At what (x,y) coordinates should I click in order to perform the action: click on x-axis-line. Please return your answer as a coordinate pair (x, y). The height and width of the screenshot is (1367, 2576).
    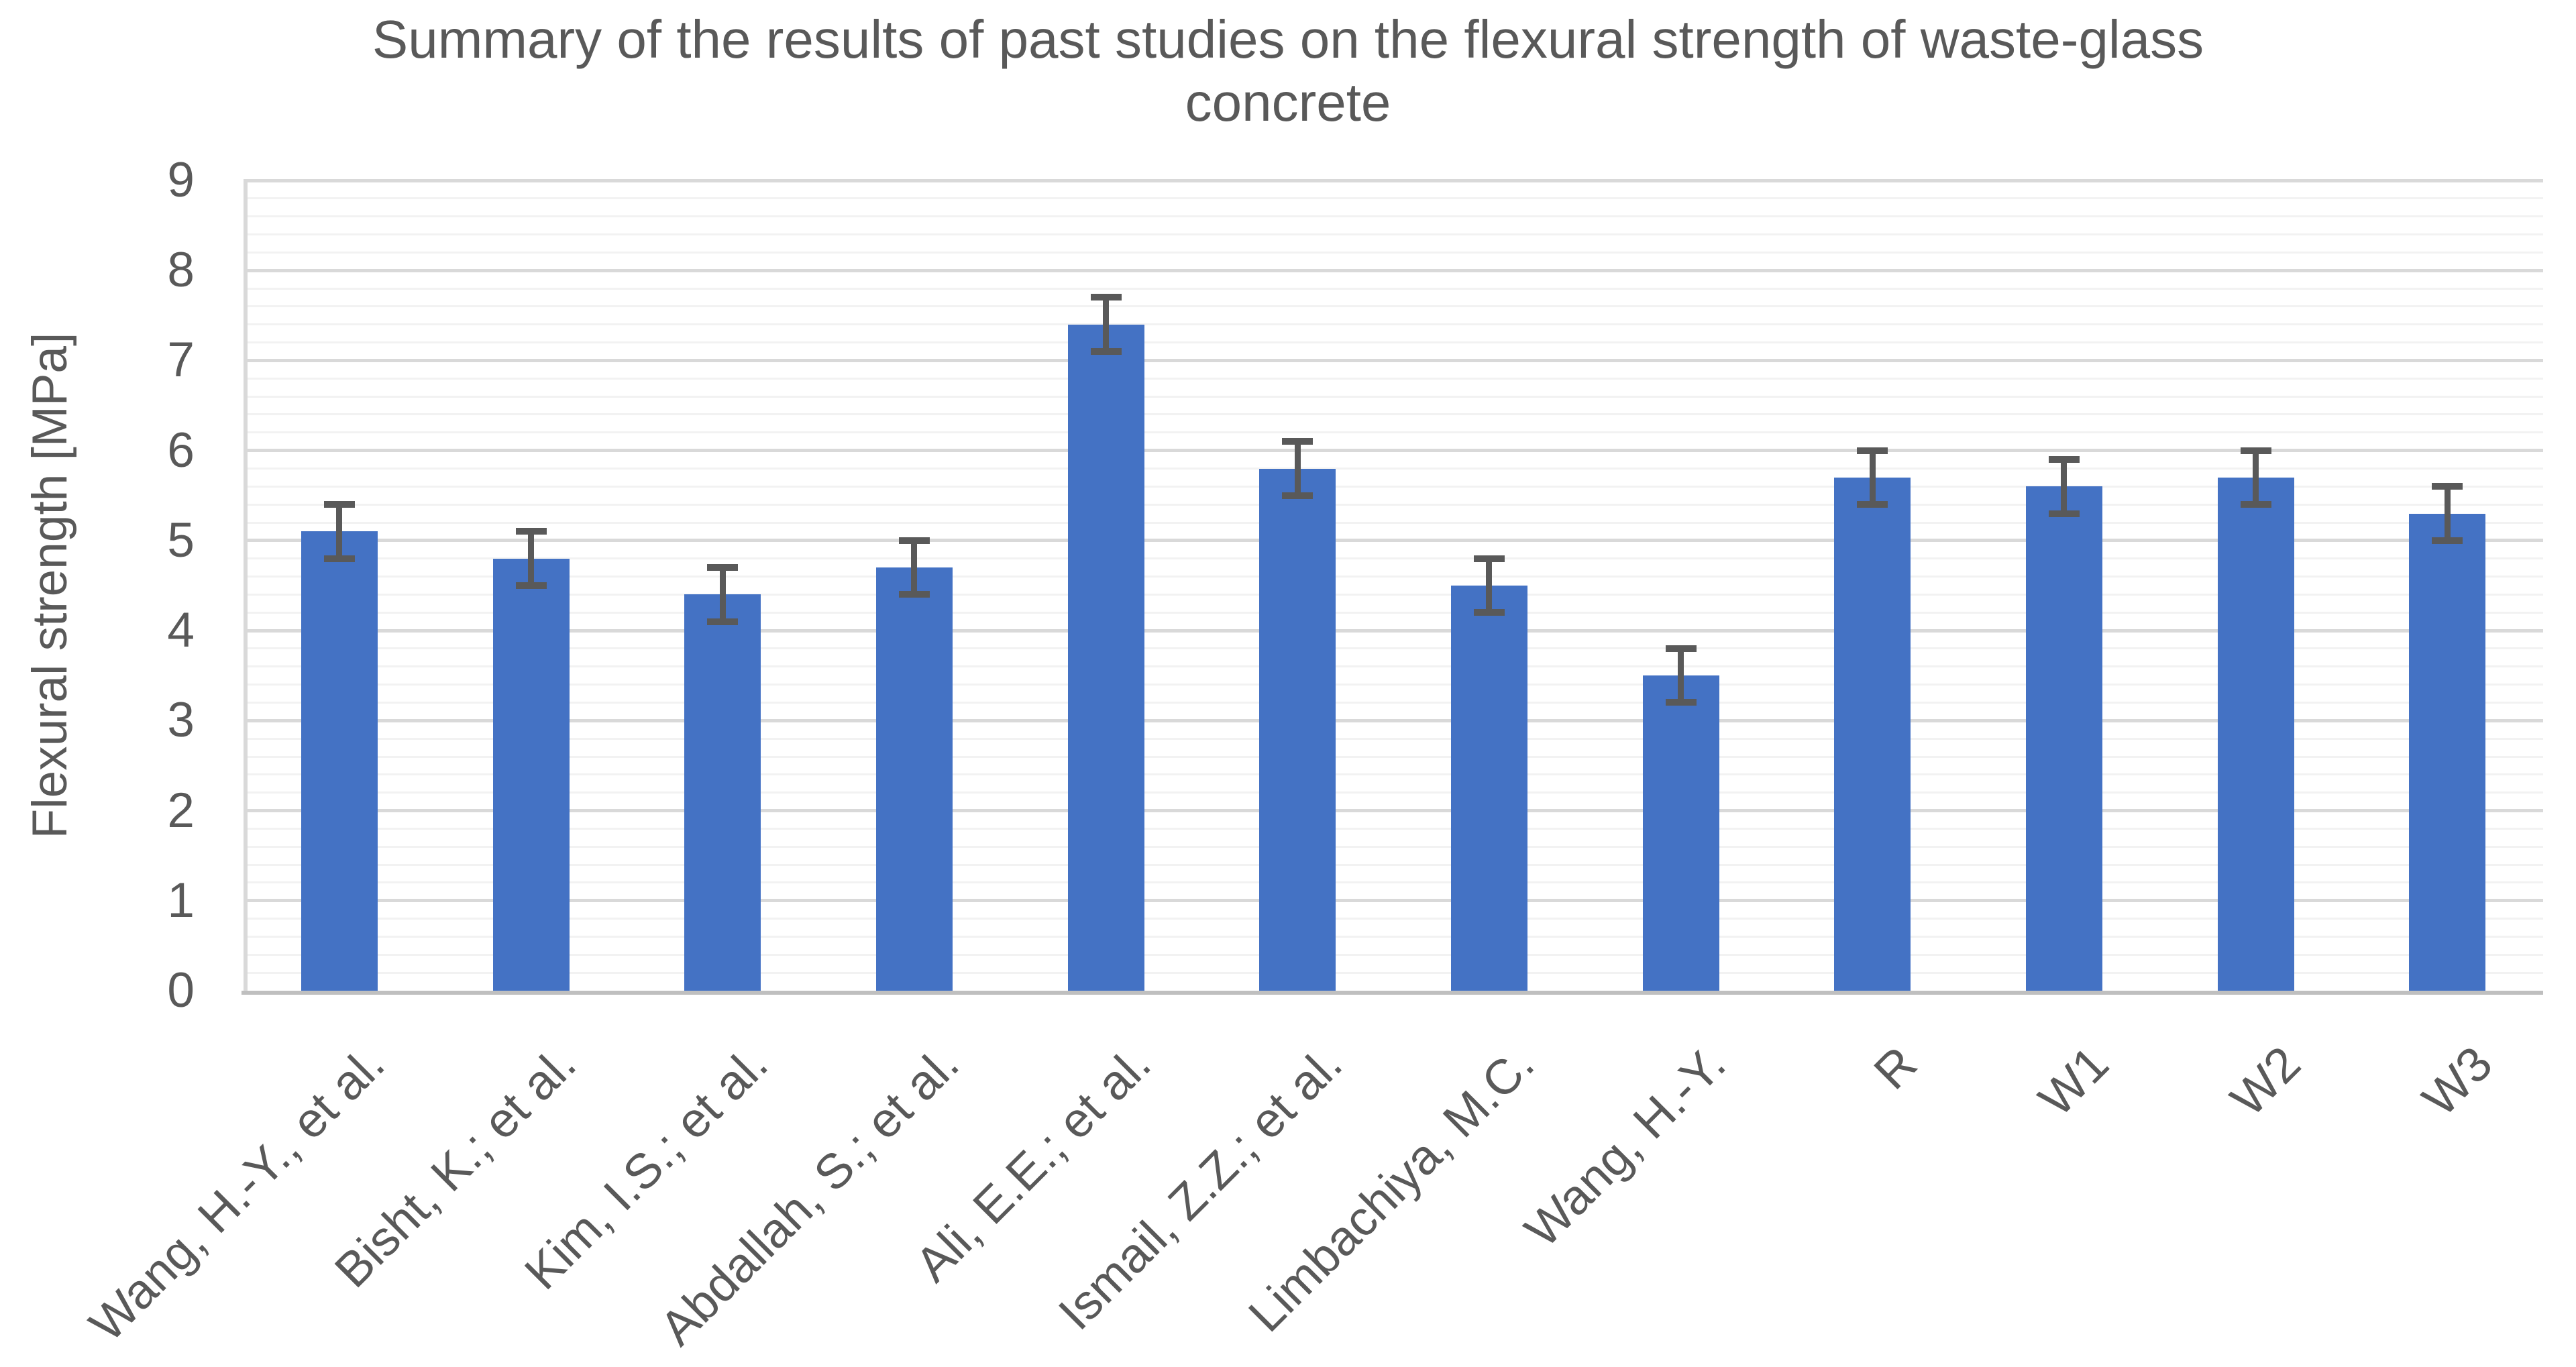
    Looking at the image, I should click on (1392, 993).